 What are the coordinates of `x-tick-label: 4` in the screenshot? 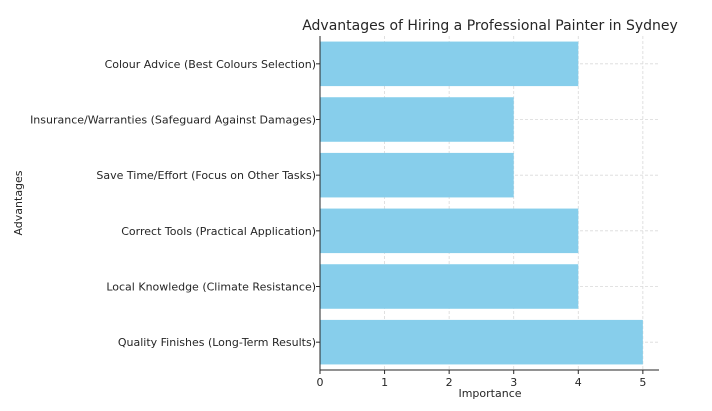 It's located at (578, 382).